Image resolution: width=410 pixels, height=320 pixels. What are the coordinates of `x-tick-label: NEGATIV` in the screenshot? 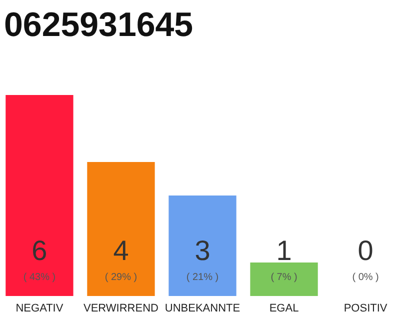 It's located at (40, 308).